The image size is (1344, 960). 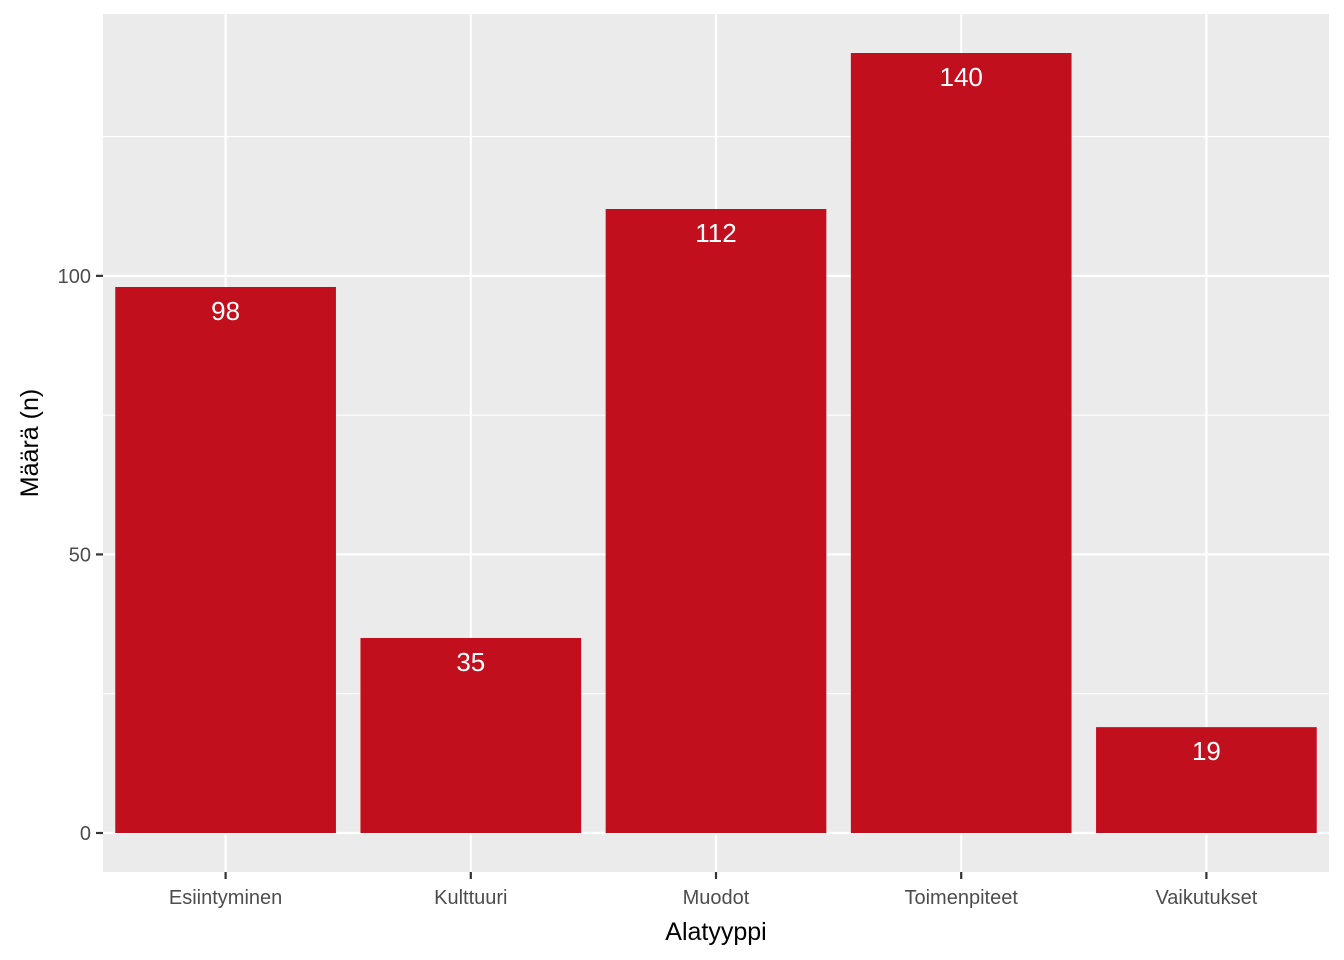 What do you see at coordinates (225, 311) in the screenshot?
I see `bar-value-label: 98` at bounding box center [225, 311].